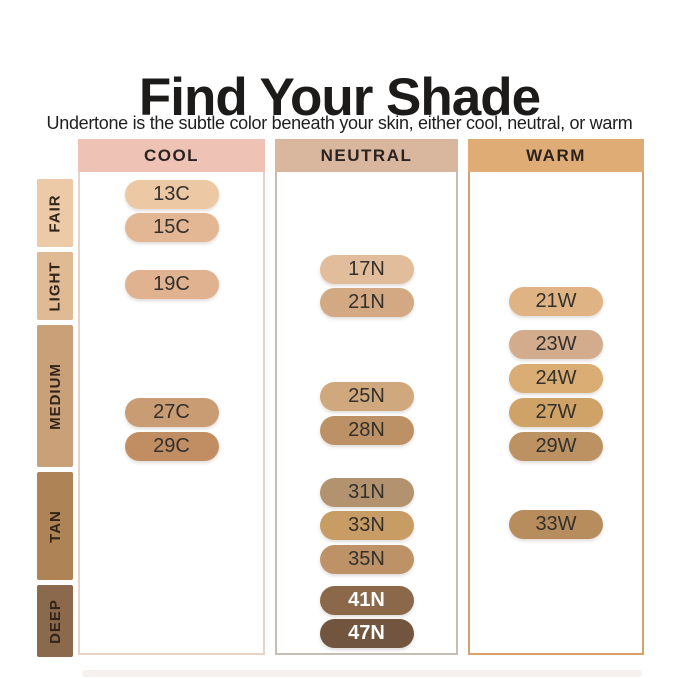 The width and height of the screenshot is (679, 679). I want to click on shade-pill-15c: 15C, so click(171, 227).